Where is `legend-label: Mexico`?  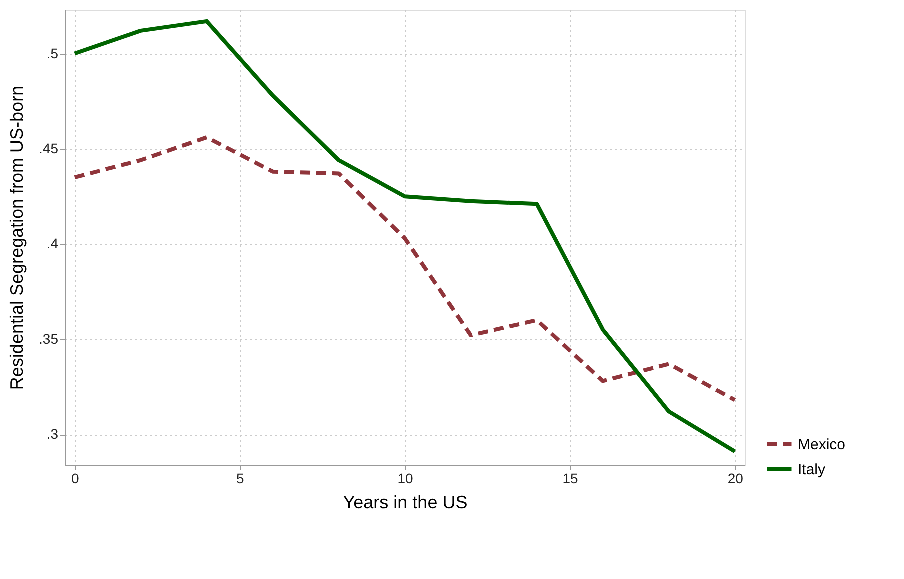 legend-label: Mexico is located at coordinates (822, 445).